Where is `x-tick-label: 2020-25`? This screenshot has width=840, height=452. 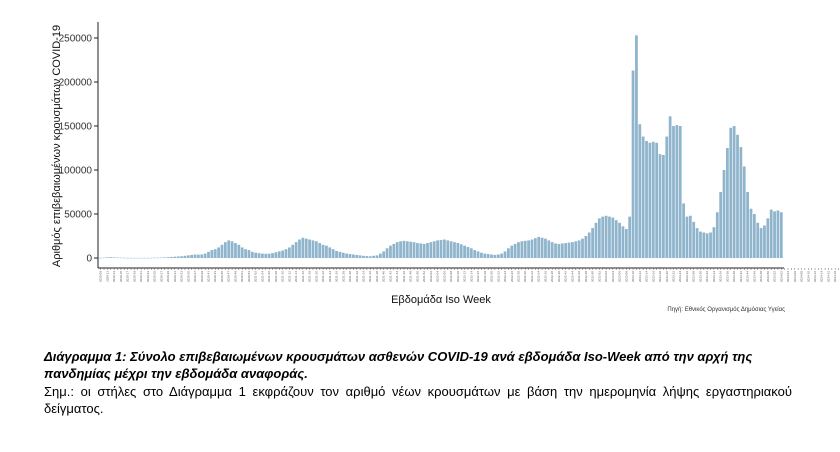
x-tick-label: 2020-25 is located at coordinates (155, 276).